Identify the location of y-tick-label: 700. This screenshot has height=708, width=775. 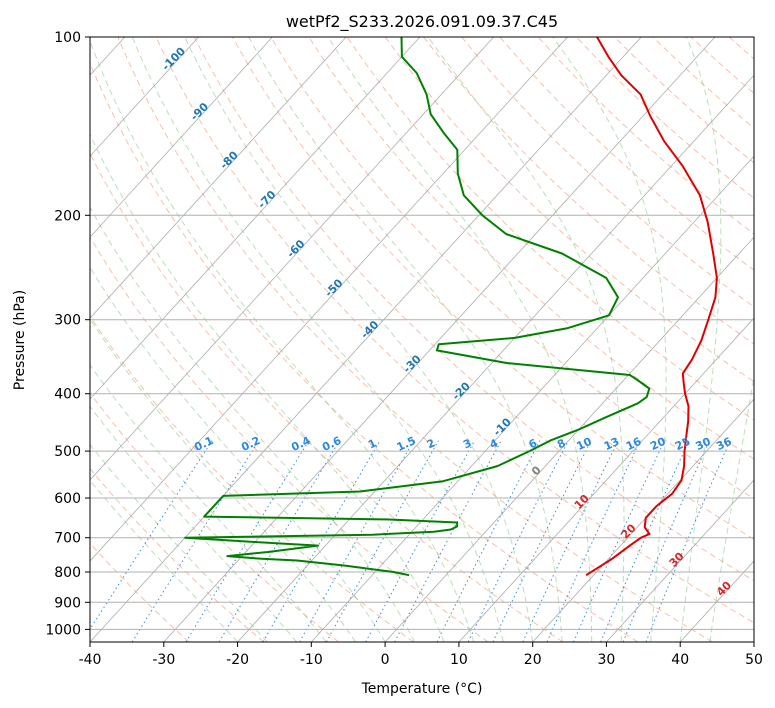
(67, 539).